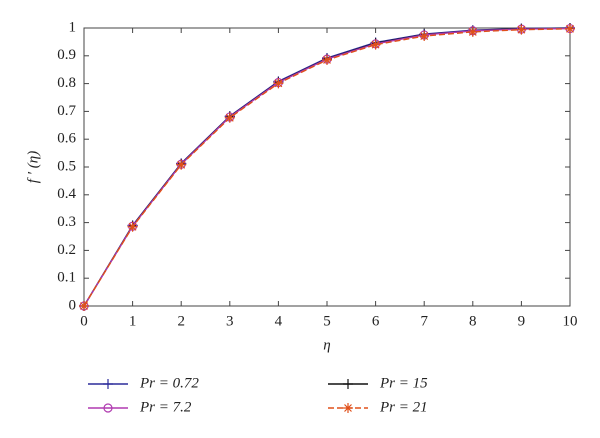 Image resolution: width=600 pixels, height=438 pixels. Describe the element at coordinates (181, 321) in the screenshot. I see `x-tick-label: 2` at that location.